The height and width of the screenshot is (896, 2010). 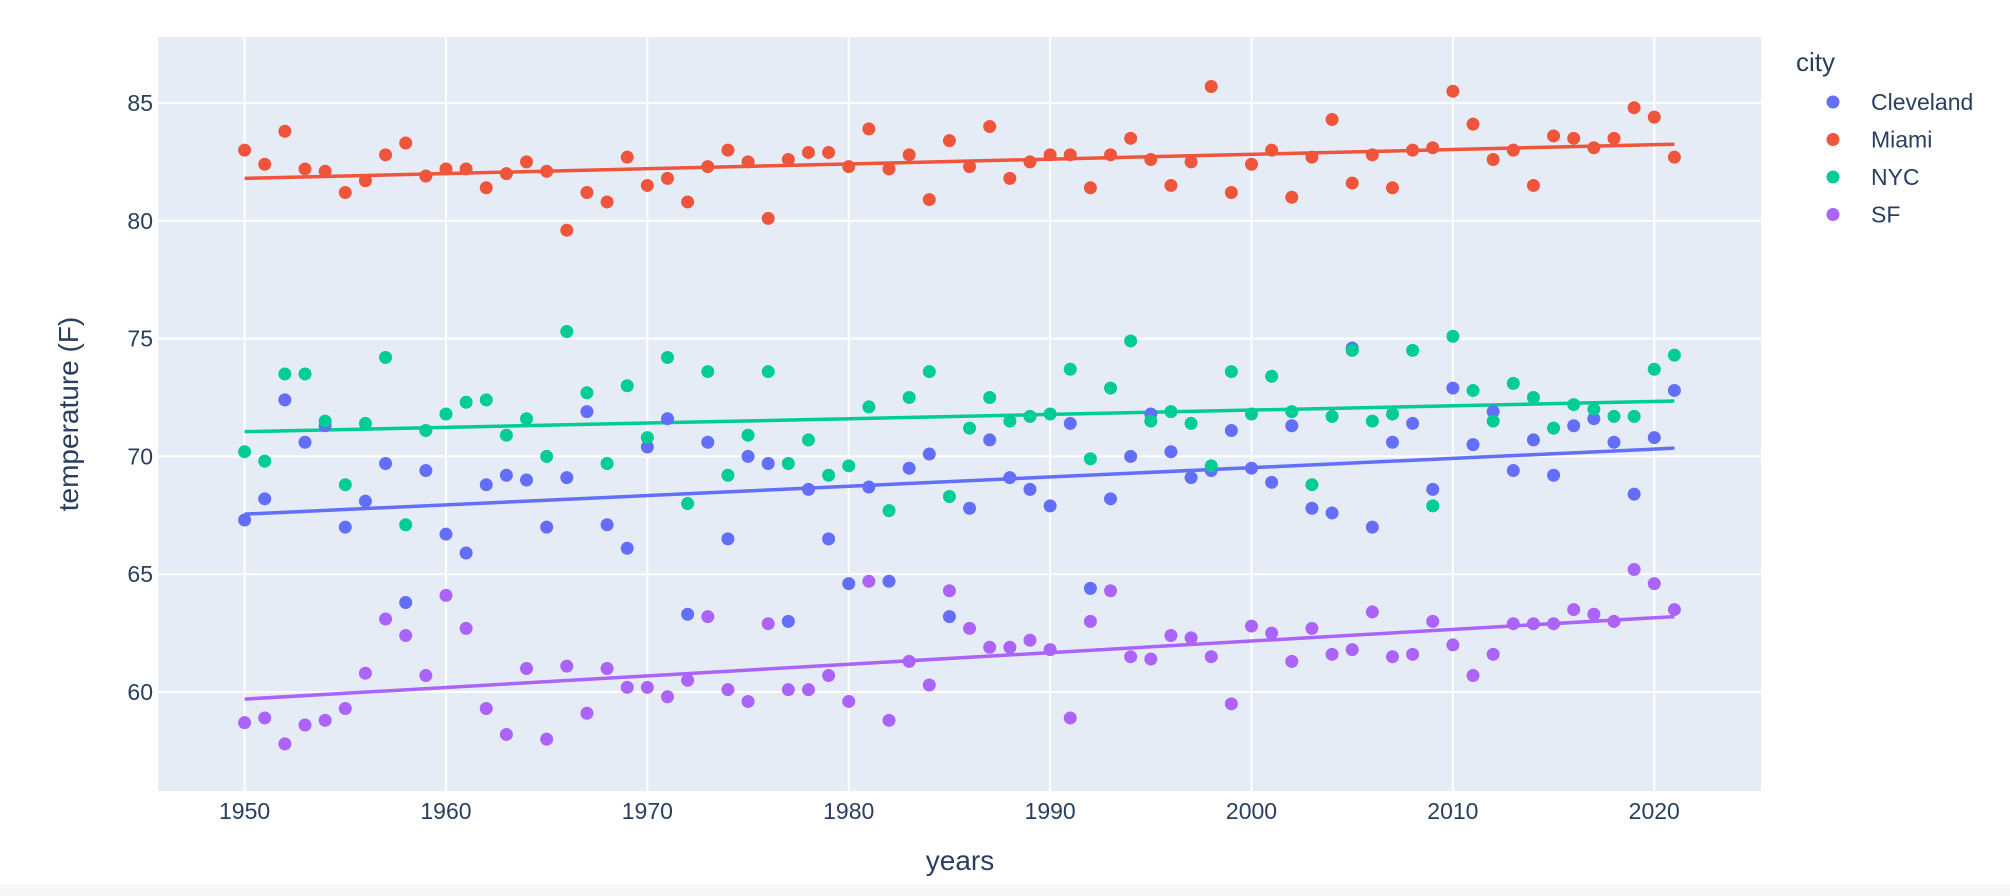 I want to click on legend-marker-nyc, so click(x=1833, y=177).